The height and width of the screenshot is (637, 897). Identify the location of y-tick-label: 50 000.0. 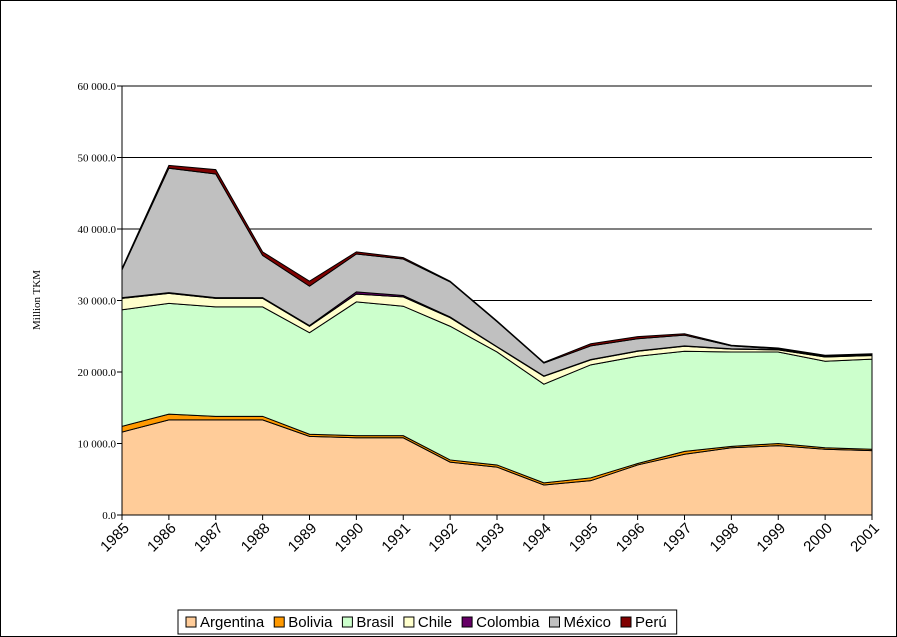
(97, 159).